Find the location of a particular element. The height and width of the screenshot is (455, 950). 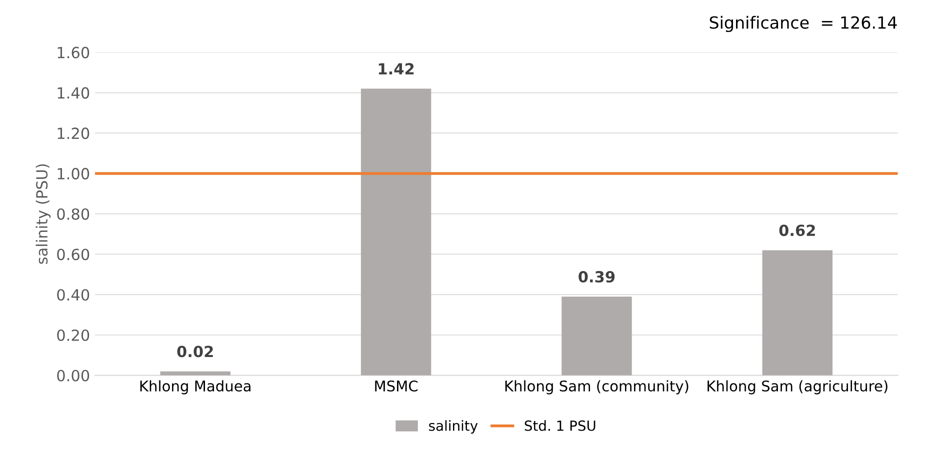

data-label: 0.62 is located at coordinates (797, 230).